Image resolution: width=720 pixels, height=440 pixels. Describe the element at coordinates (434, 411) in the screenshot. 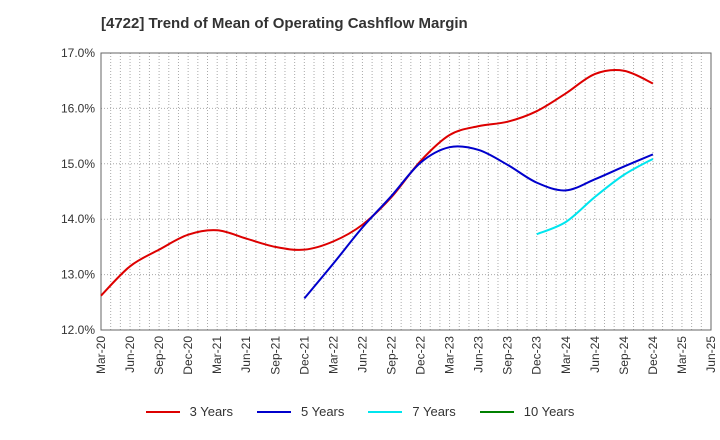

I see `legend-label-7-years: 7 Years` at that location.